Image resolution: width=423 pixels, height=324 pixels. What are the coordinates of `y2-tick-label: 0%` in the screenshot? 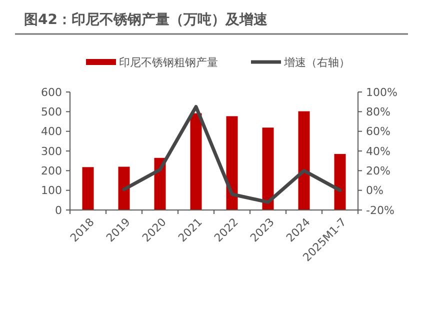 It's located at (375, 191).